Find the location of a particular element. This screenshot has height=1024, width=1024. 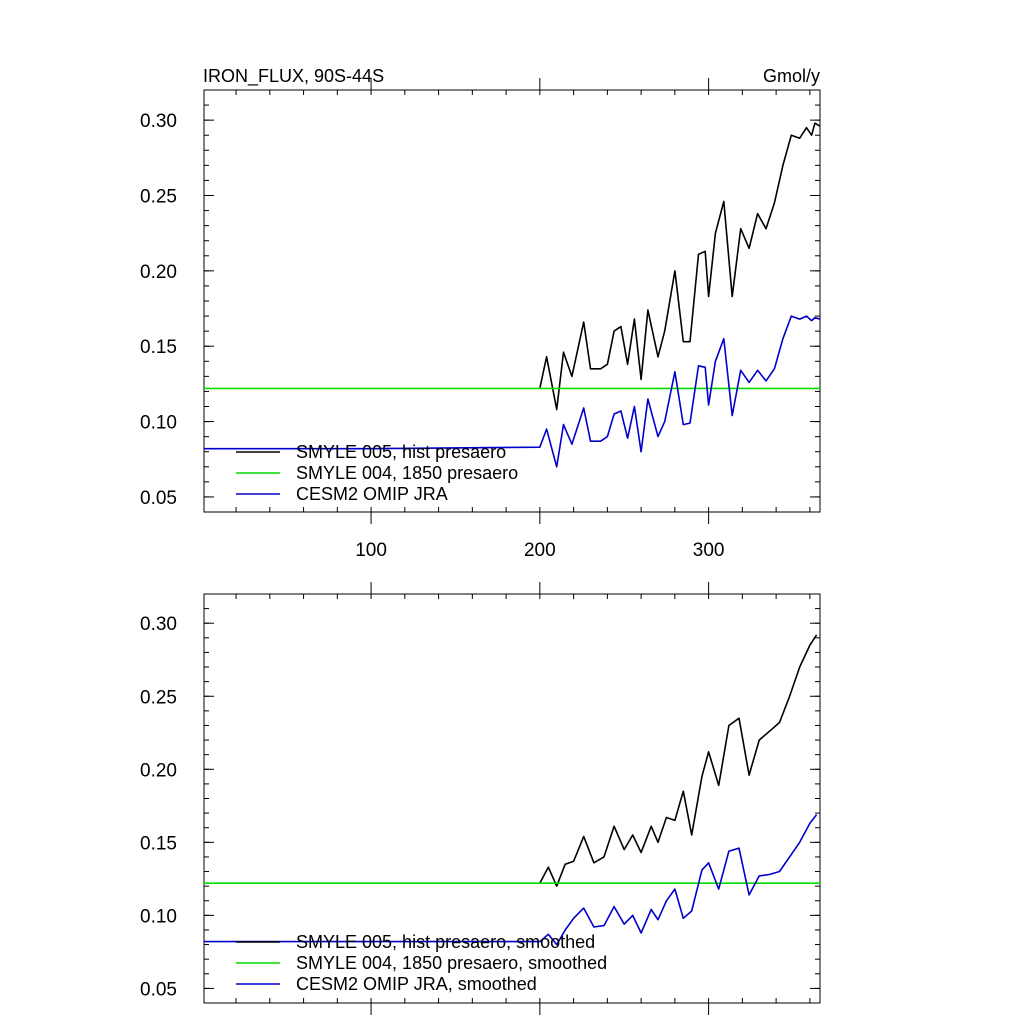

legend-label: SMYLE 004, 1850 presaero is located at coordinates (407, 473).